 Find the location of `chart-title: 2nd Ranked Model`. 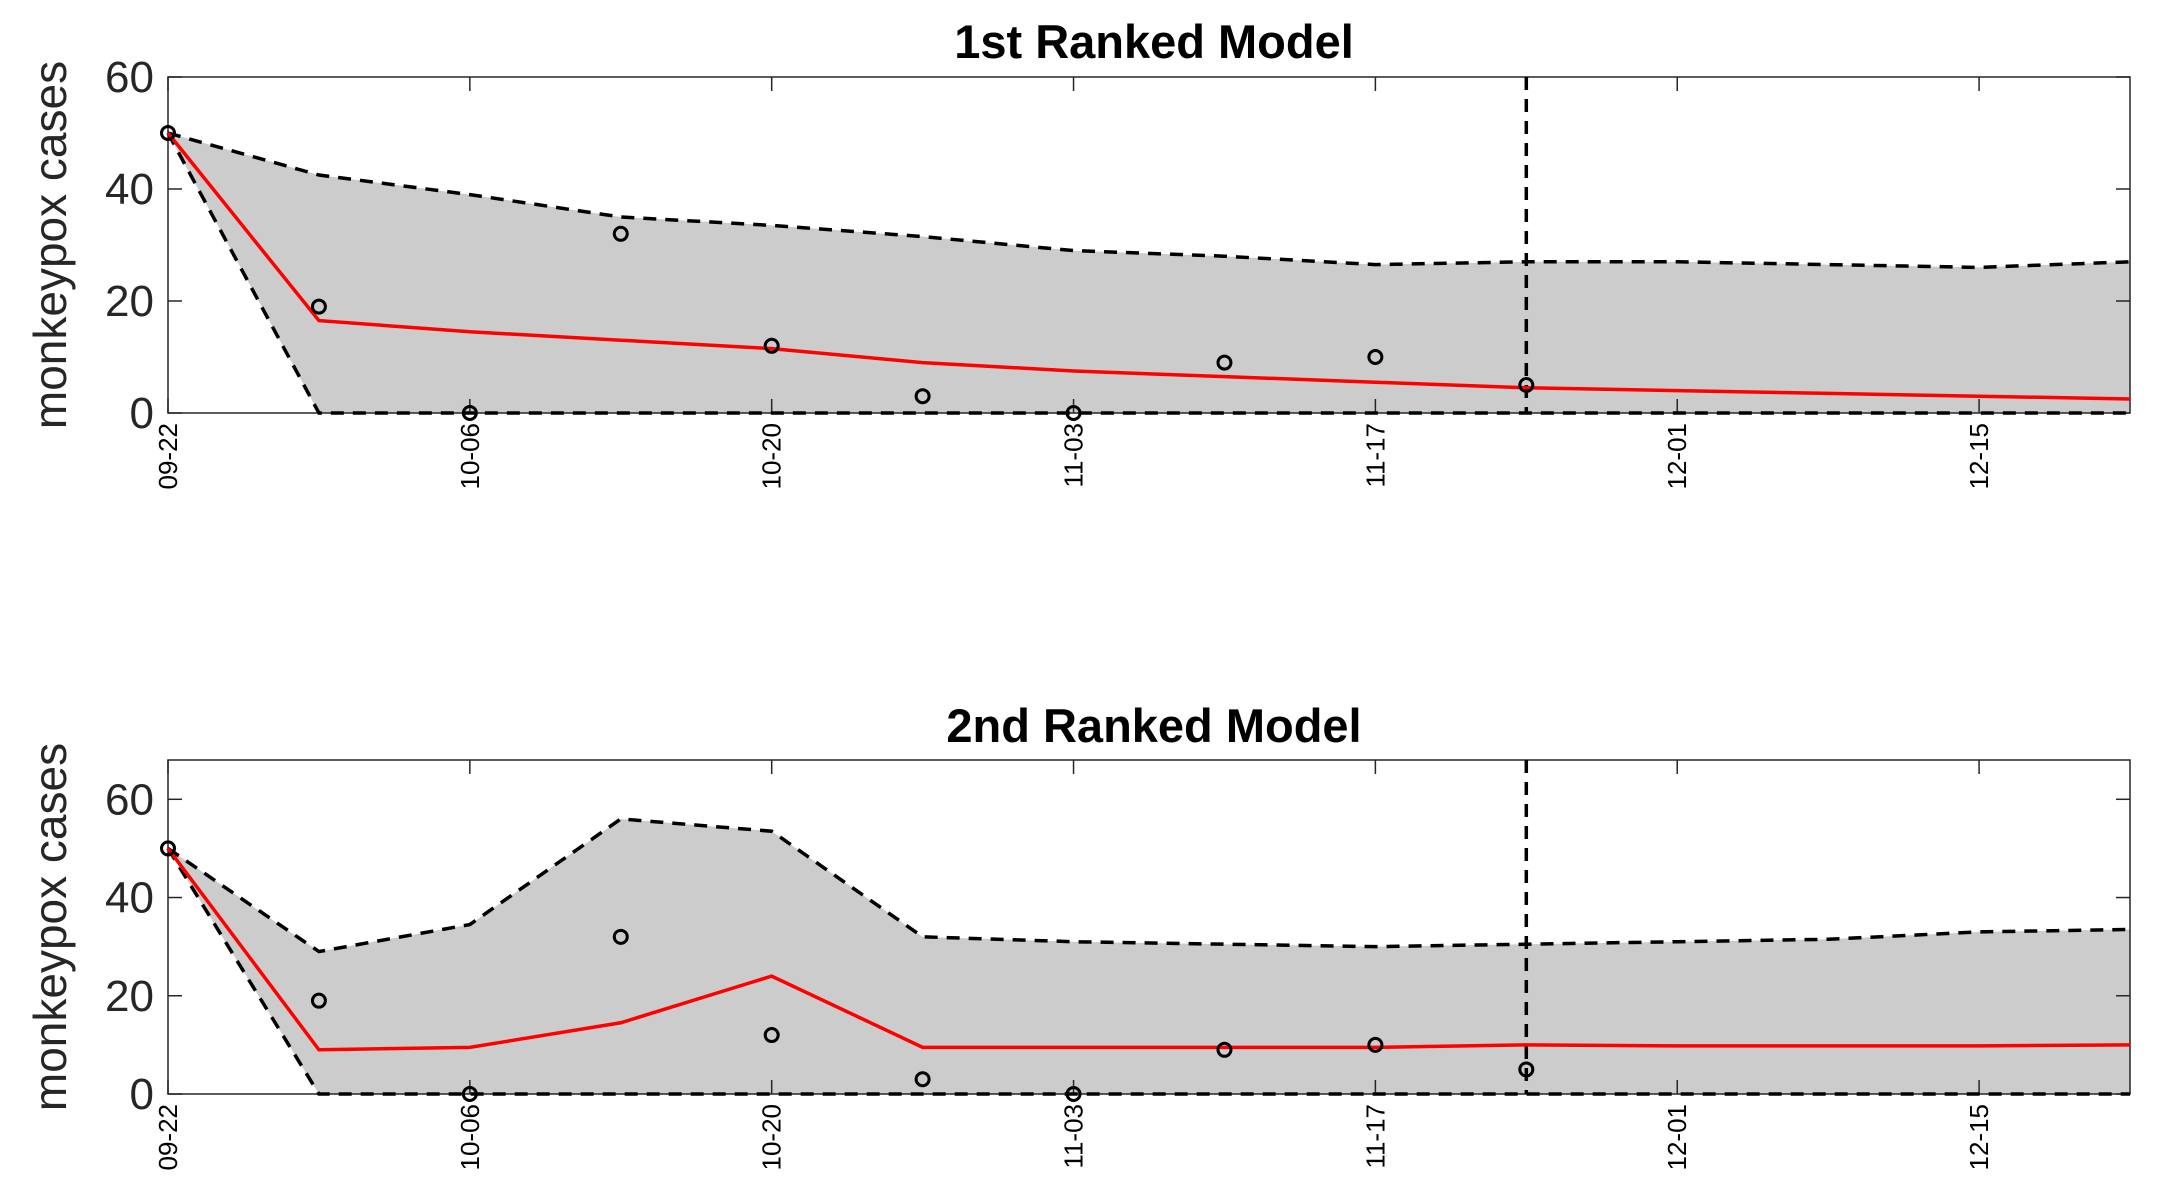

chart-title: 2nd Ranked Model is located at coordinates (1153, 725).